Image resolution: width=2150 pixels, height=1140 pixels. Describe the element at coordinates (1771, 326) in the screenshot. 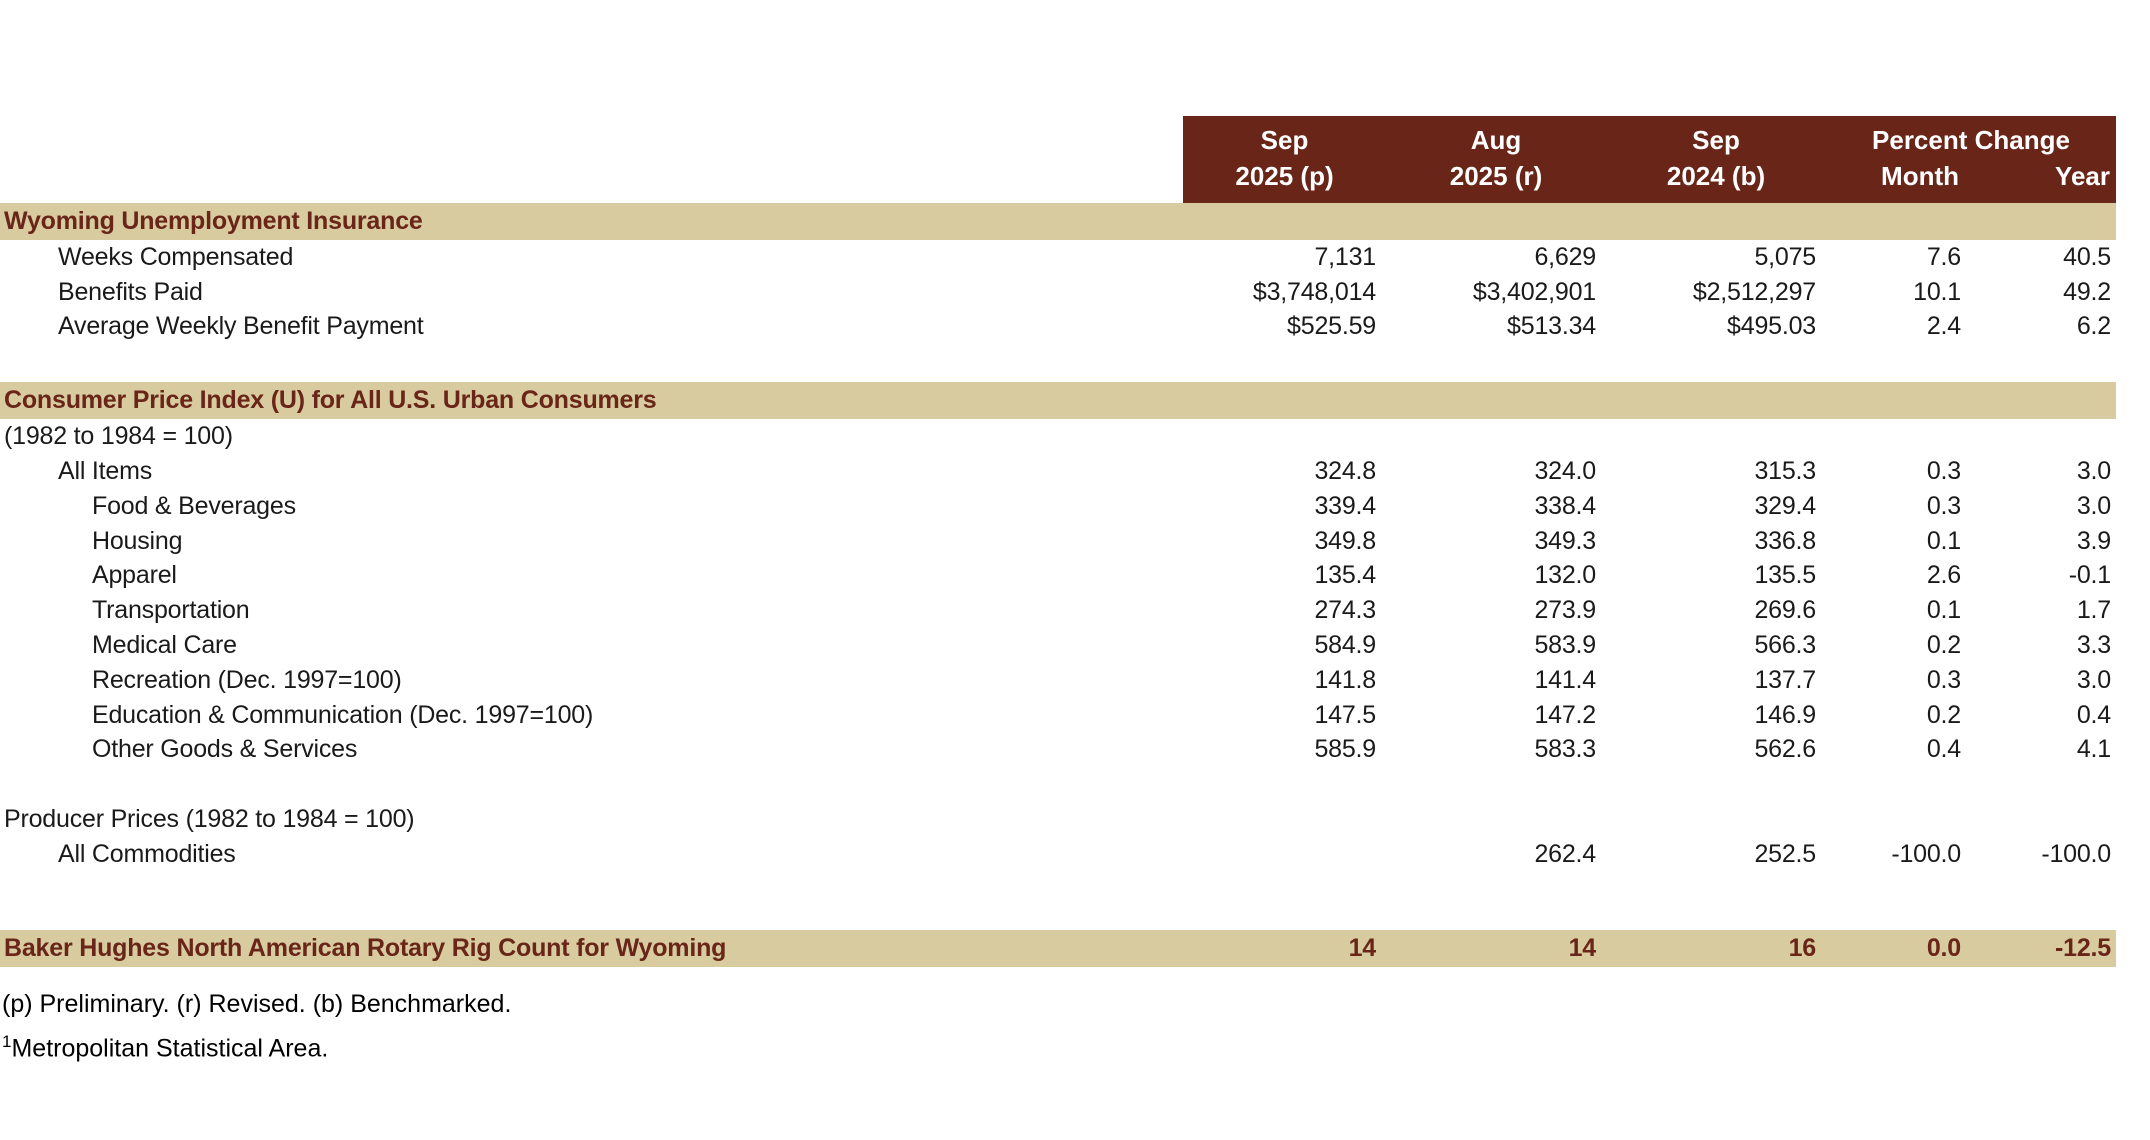

I see `cell-sep2024: $495.03` at that location.